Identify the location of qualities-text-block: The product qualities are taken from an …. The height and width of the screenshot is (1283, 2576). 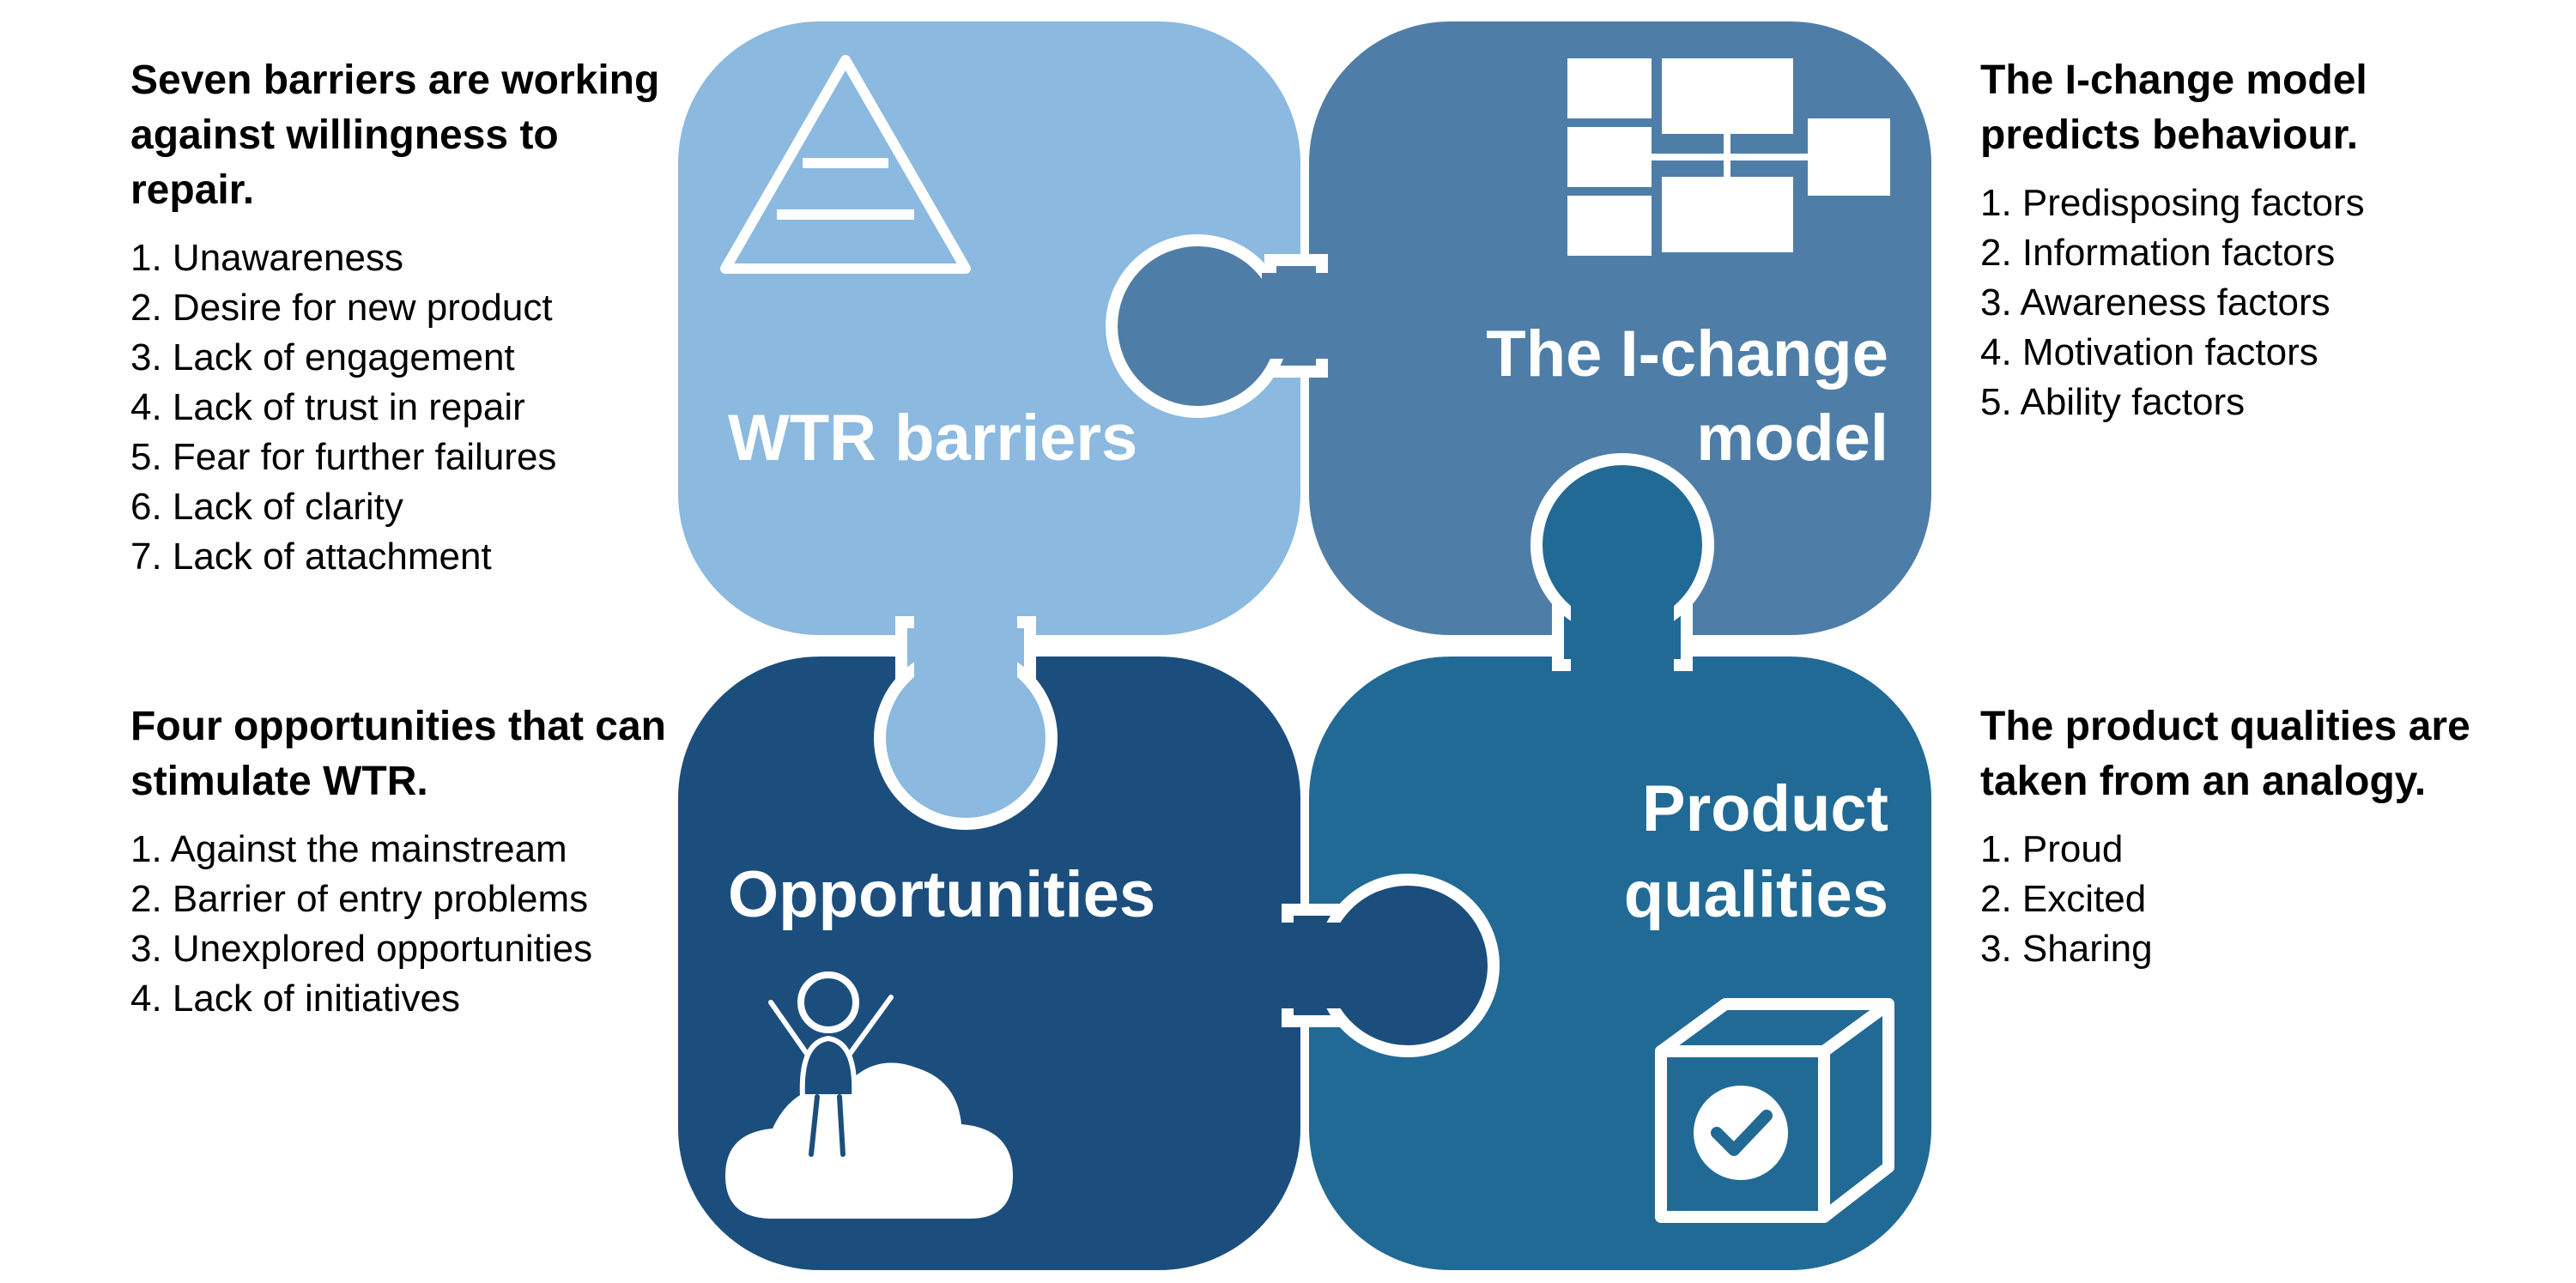
(2255, 837).